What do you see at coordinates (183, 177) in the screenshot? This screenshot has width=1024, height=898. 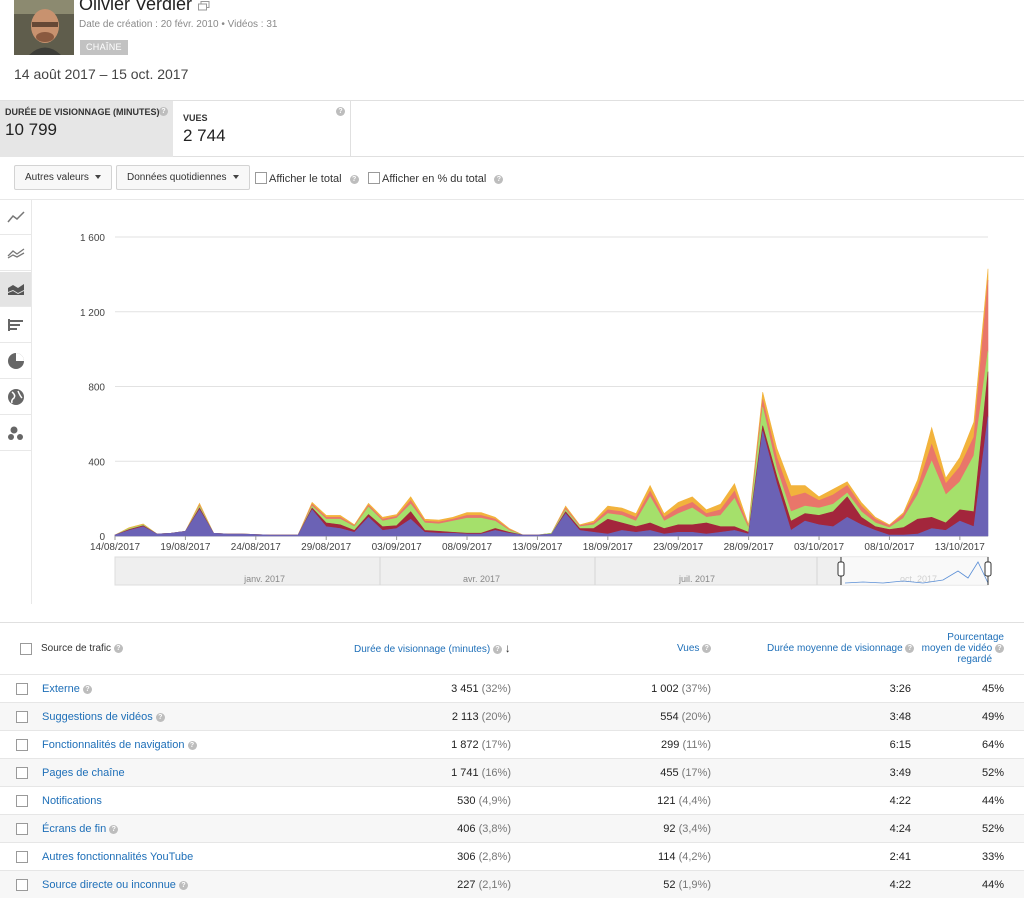 I see `daily-data-dropdown: Données quotidiennes` at bounding box center [183, 177].